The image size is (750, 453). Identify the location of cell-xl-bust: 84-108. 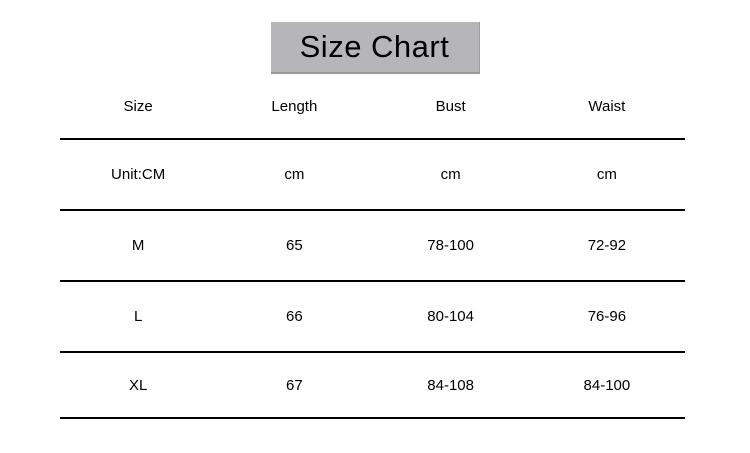
(450, 385).